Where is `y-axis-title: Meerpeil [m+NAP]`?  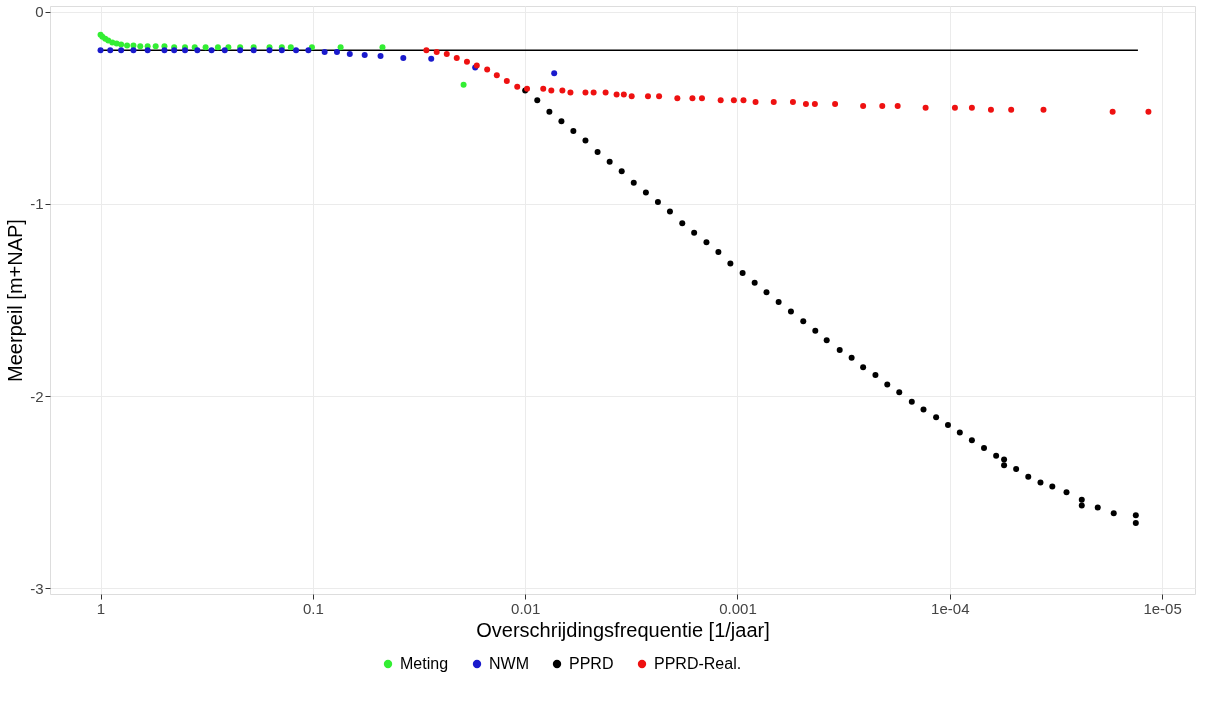
y-axis-title: Meerpeil [m+NAP] is located at coordinates (15, 300).